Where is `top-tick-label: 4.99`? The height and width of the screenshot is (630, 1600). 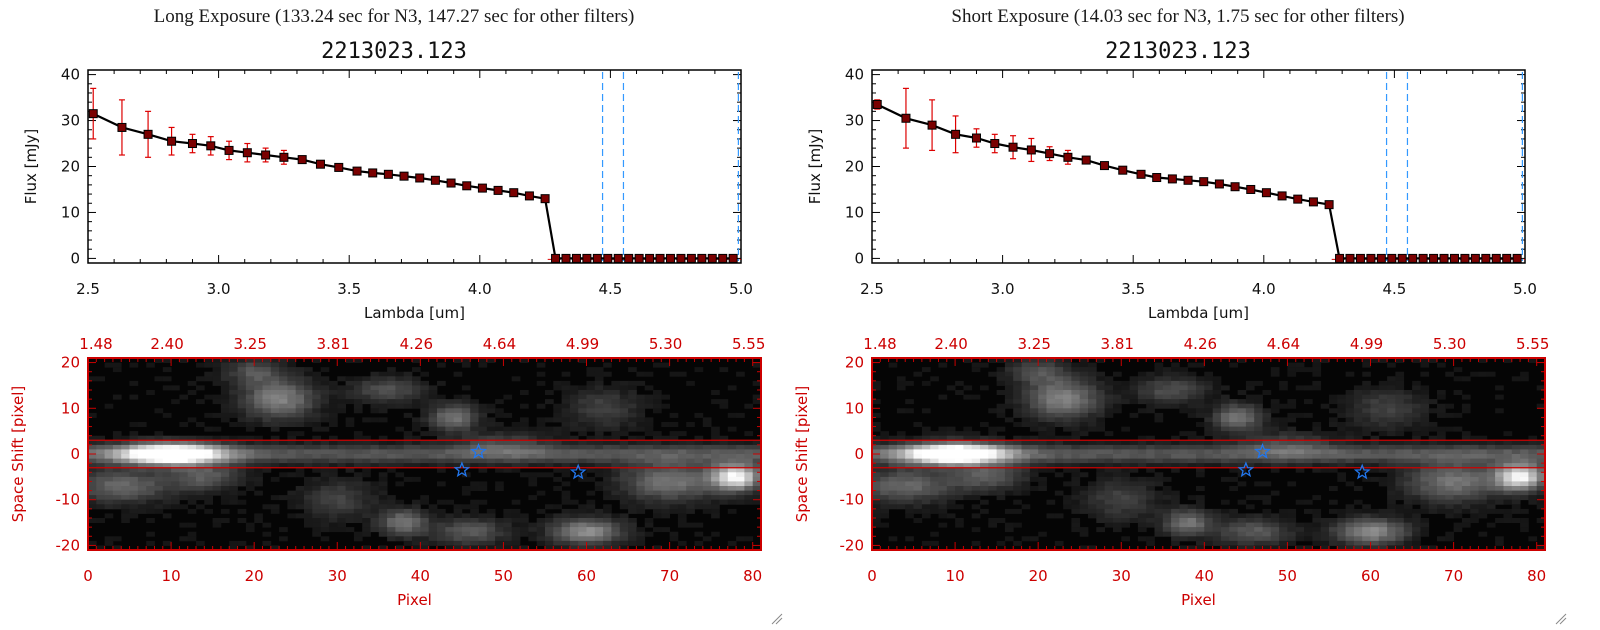
top-tick-label: 4.99 is located at coordinates (582, 344).